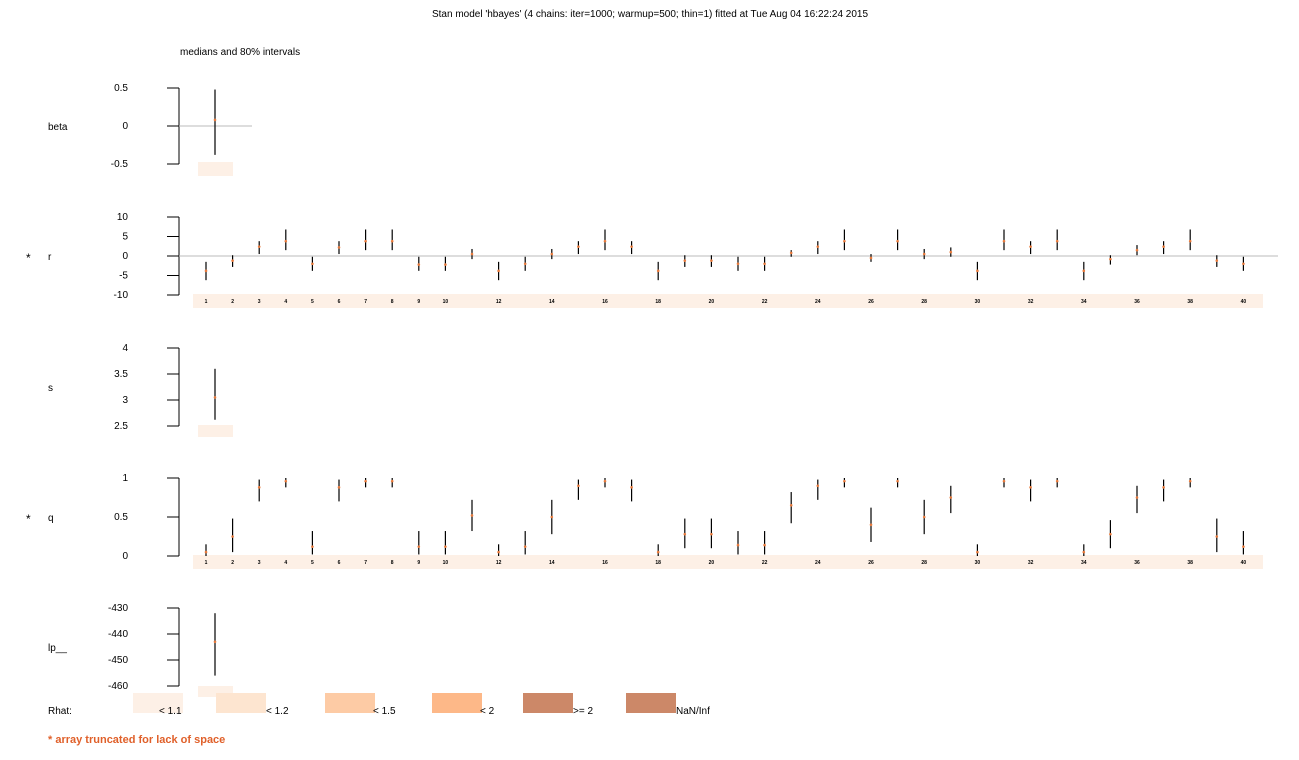  What do you see at coordinates (150, 129) in the screenshot?
I see `panel-beta: beta 0.5 0 -0.5` at bounding box center [150, 129].